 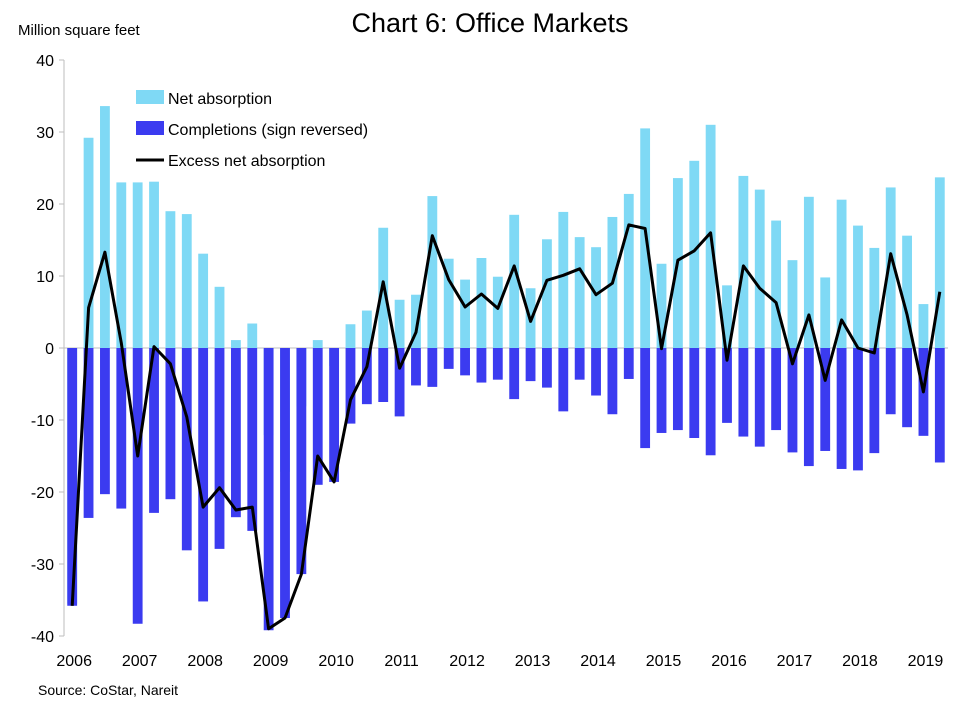 What do you see at coordinates (729, 661) in the screenshot?
I see `x-tick-label: 2016` at bounding box center [729, 661].